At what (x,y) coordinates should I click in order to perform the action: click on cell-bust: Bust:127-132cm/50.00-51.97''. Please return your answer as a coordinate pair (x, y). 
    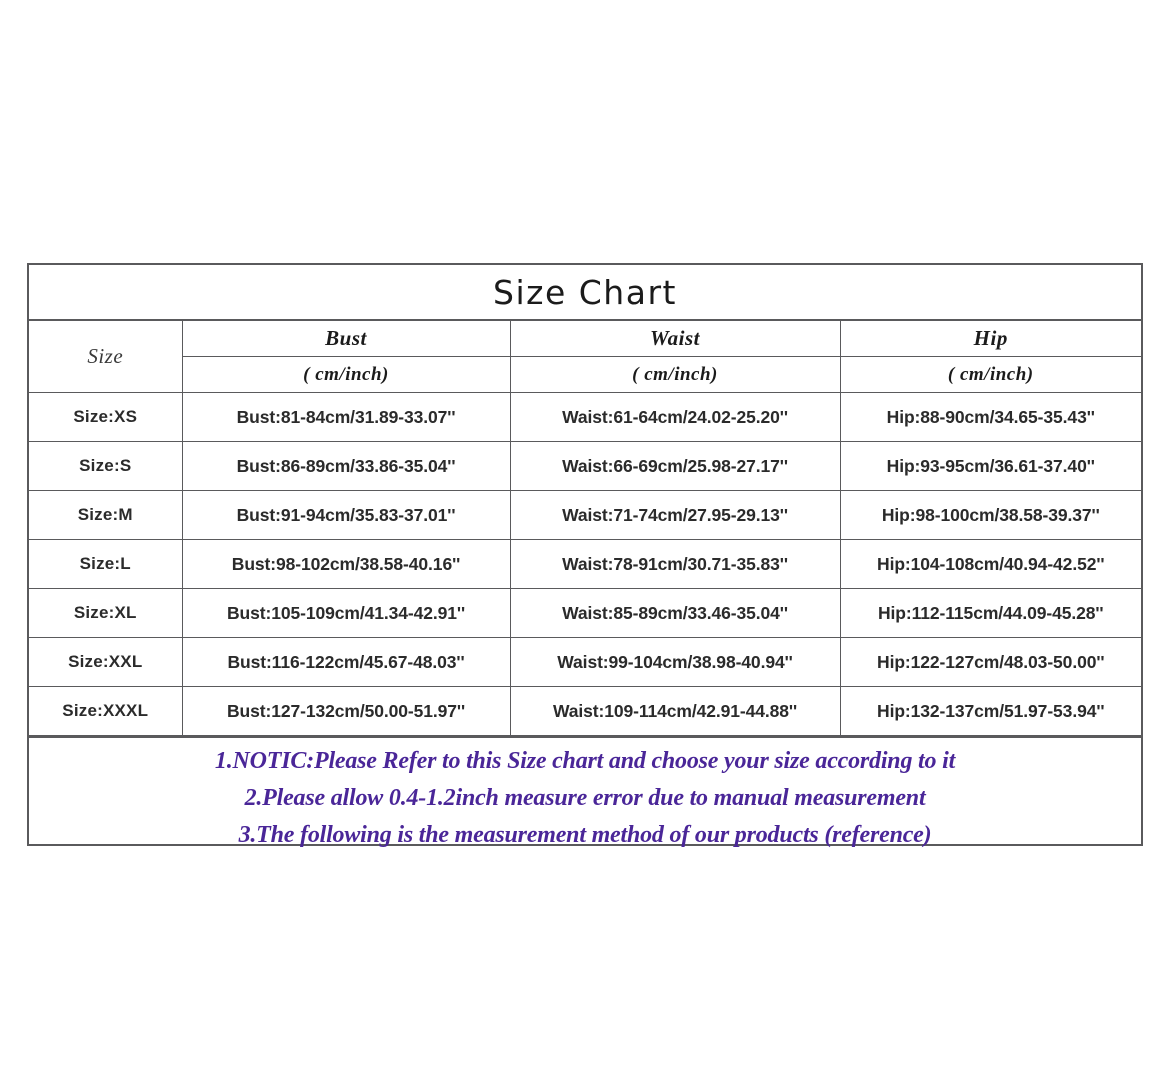
    Looking at the image, I should click on (346, 711).